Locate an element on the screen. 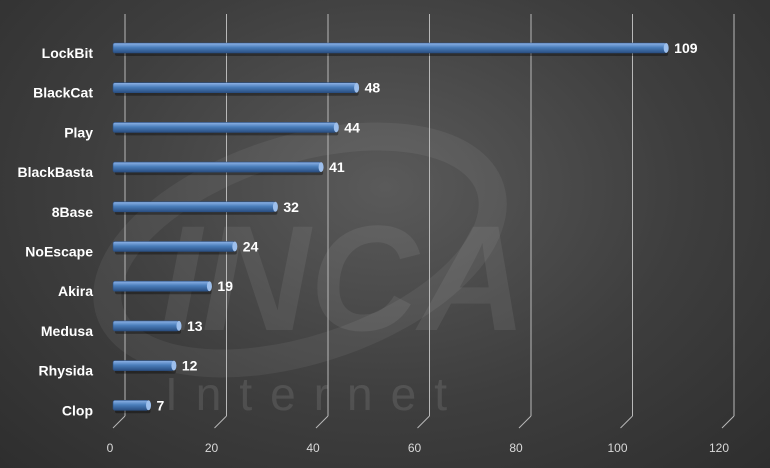 The width and height of the screenshot is (770, 468). category-label: BlackBasta is located at coordinates (56, 172).